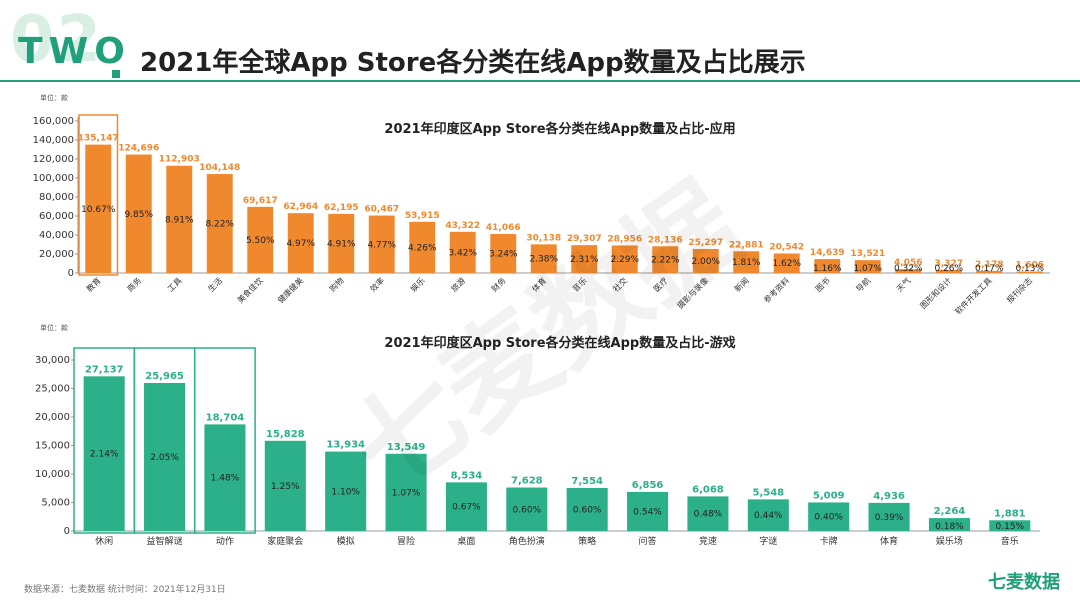 This screenshot has height=608, width=1080. I want to click on value-label: 112,903, so click(179, 160).